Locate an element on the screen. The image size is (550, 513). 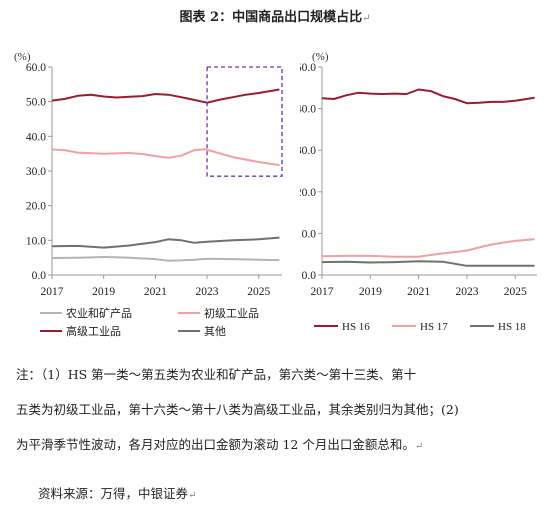
legend-label: 其他 is located at coordinates (215, 331).